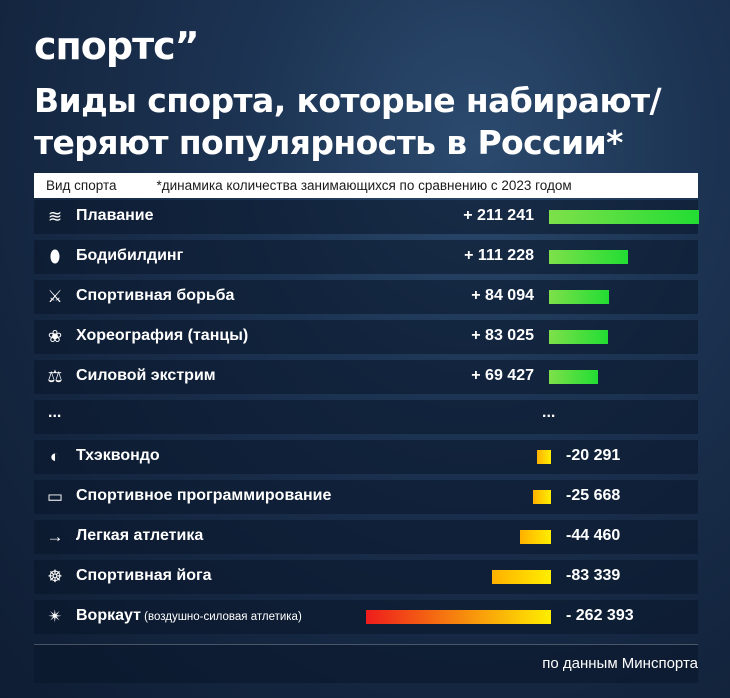 The height and width of the screenshot is (698, 730). I want to click on dancer-icon: ❀, so click(55, 336).